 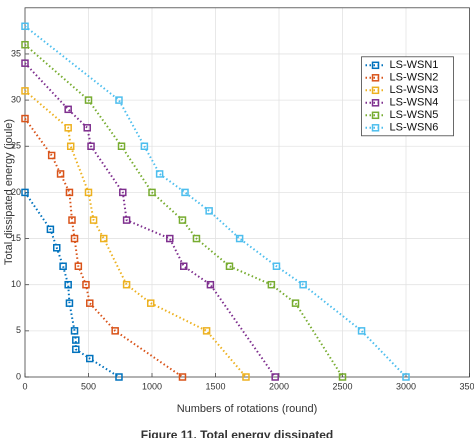 What do you see at coordinates (16, 284) in the screenshot?
I see `y-tick-label: 10` at bounding box center [16, 284].